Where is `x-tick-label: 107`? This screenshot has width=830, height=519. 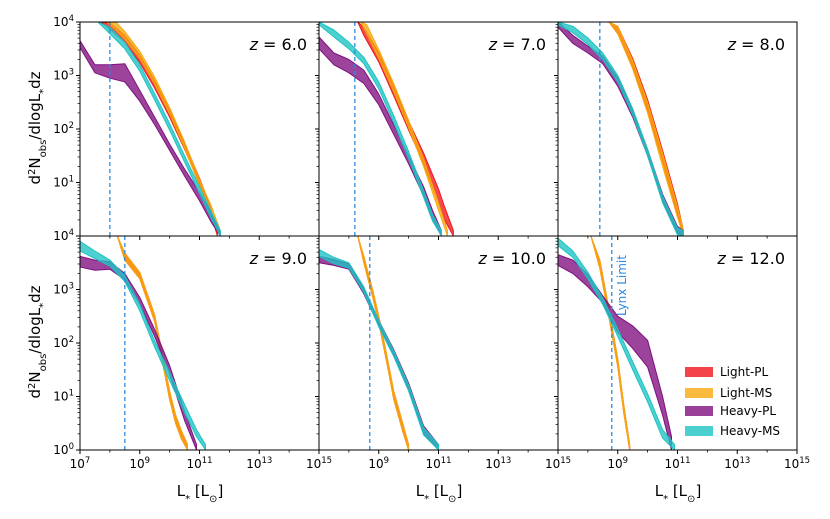 x-tick-label: 107 is located at coordinates (80, 463).